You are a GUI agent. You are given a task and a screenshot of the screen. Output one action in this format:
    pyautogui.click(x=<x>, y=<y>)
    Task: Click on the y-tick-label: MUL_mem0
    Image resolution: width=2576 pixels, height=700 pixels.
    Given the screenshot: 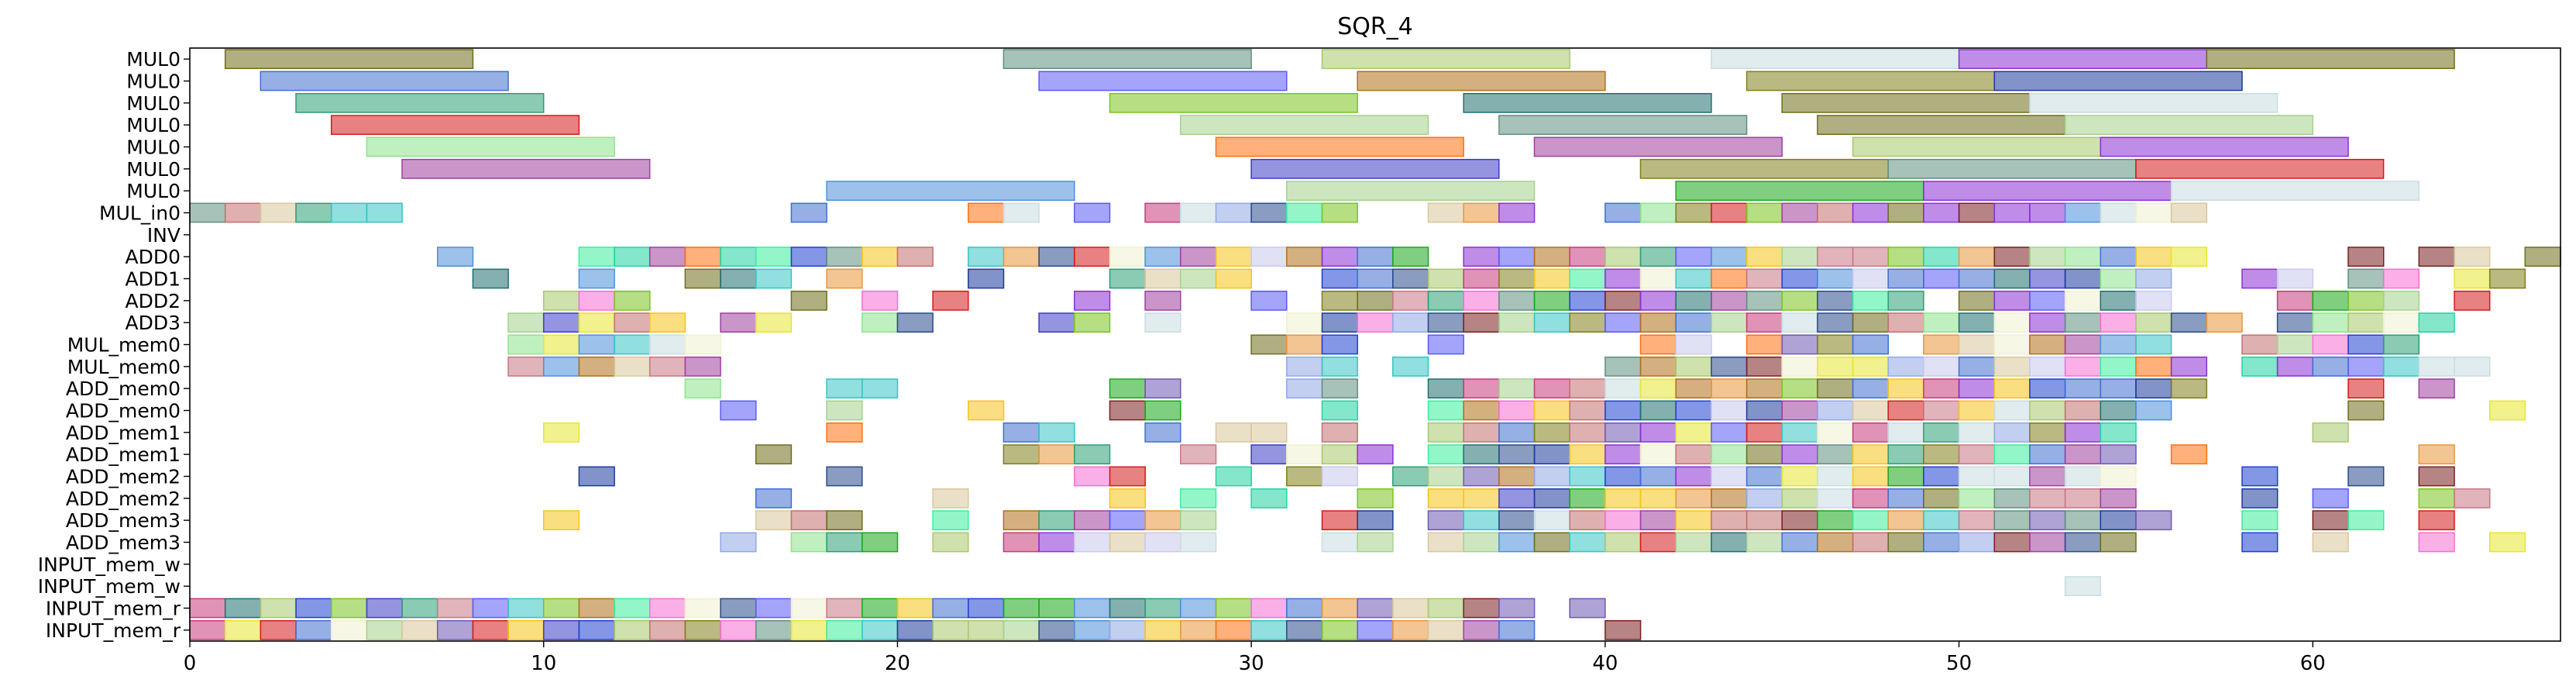 What is the action you would take?
    pyautogui.click(x=124, y=345)
    